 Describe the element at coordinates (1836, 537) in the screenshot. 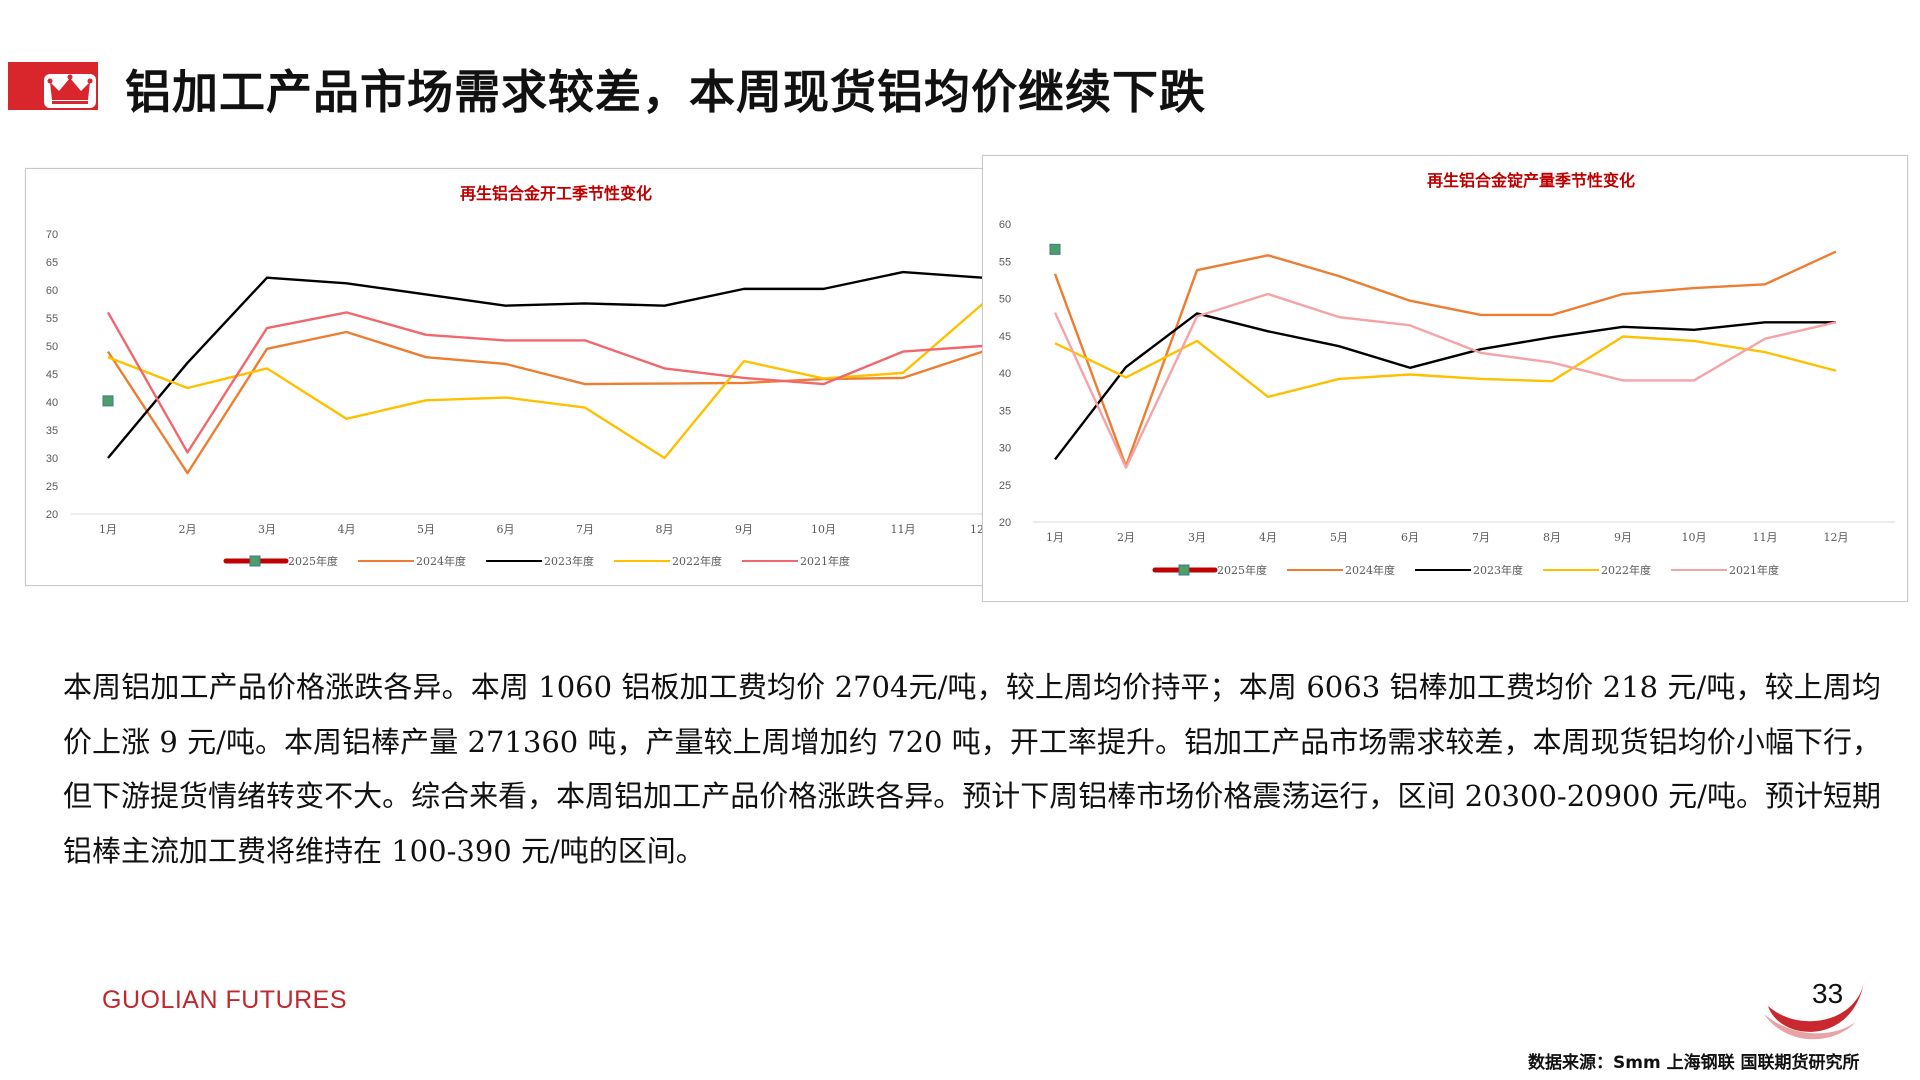

I see `x-tick-label: 12月` at that location.